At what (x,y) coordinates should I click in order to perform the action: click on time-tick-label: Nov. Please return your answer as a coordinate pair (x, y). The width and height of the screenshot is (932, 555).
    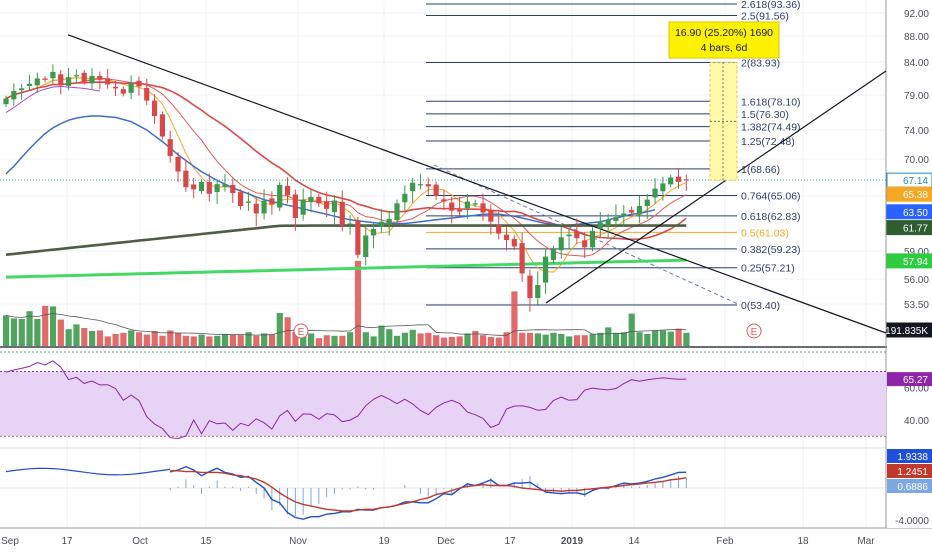
    Looking at the image, I should click on (298, 541).